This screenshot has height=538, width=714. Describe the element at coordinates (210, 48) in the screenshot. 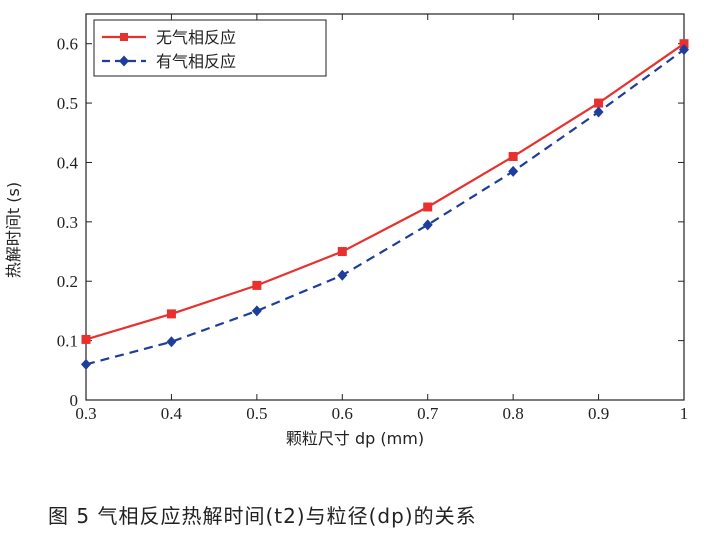

I see `legend-box` at that location.